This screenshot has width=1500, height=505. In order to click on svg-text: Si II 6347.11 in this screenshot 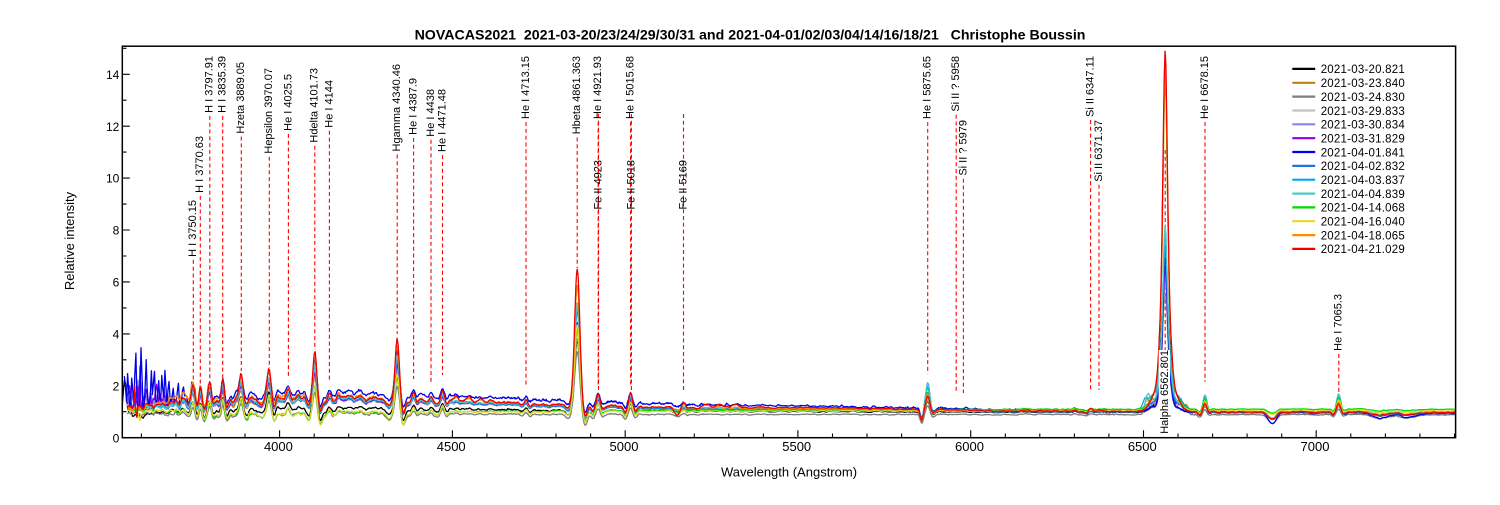, I will do `click(1091, 86)`.